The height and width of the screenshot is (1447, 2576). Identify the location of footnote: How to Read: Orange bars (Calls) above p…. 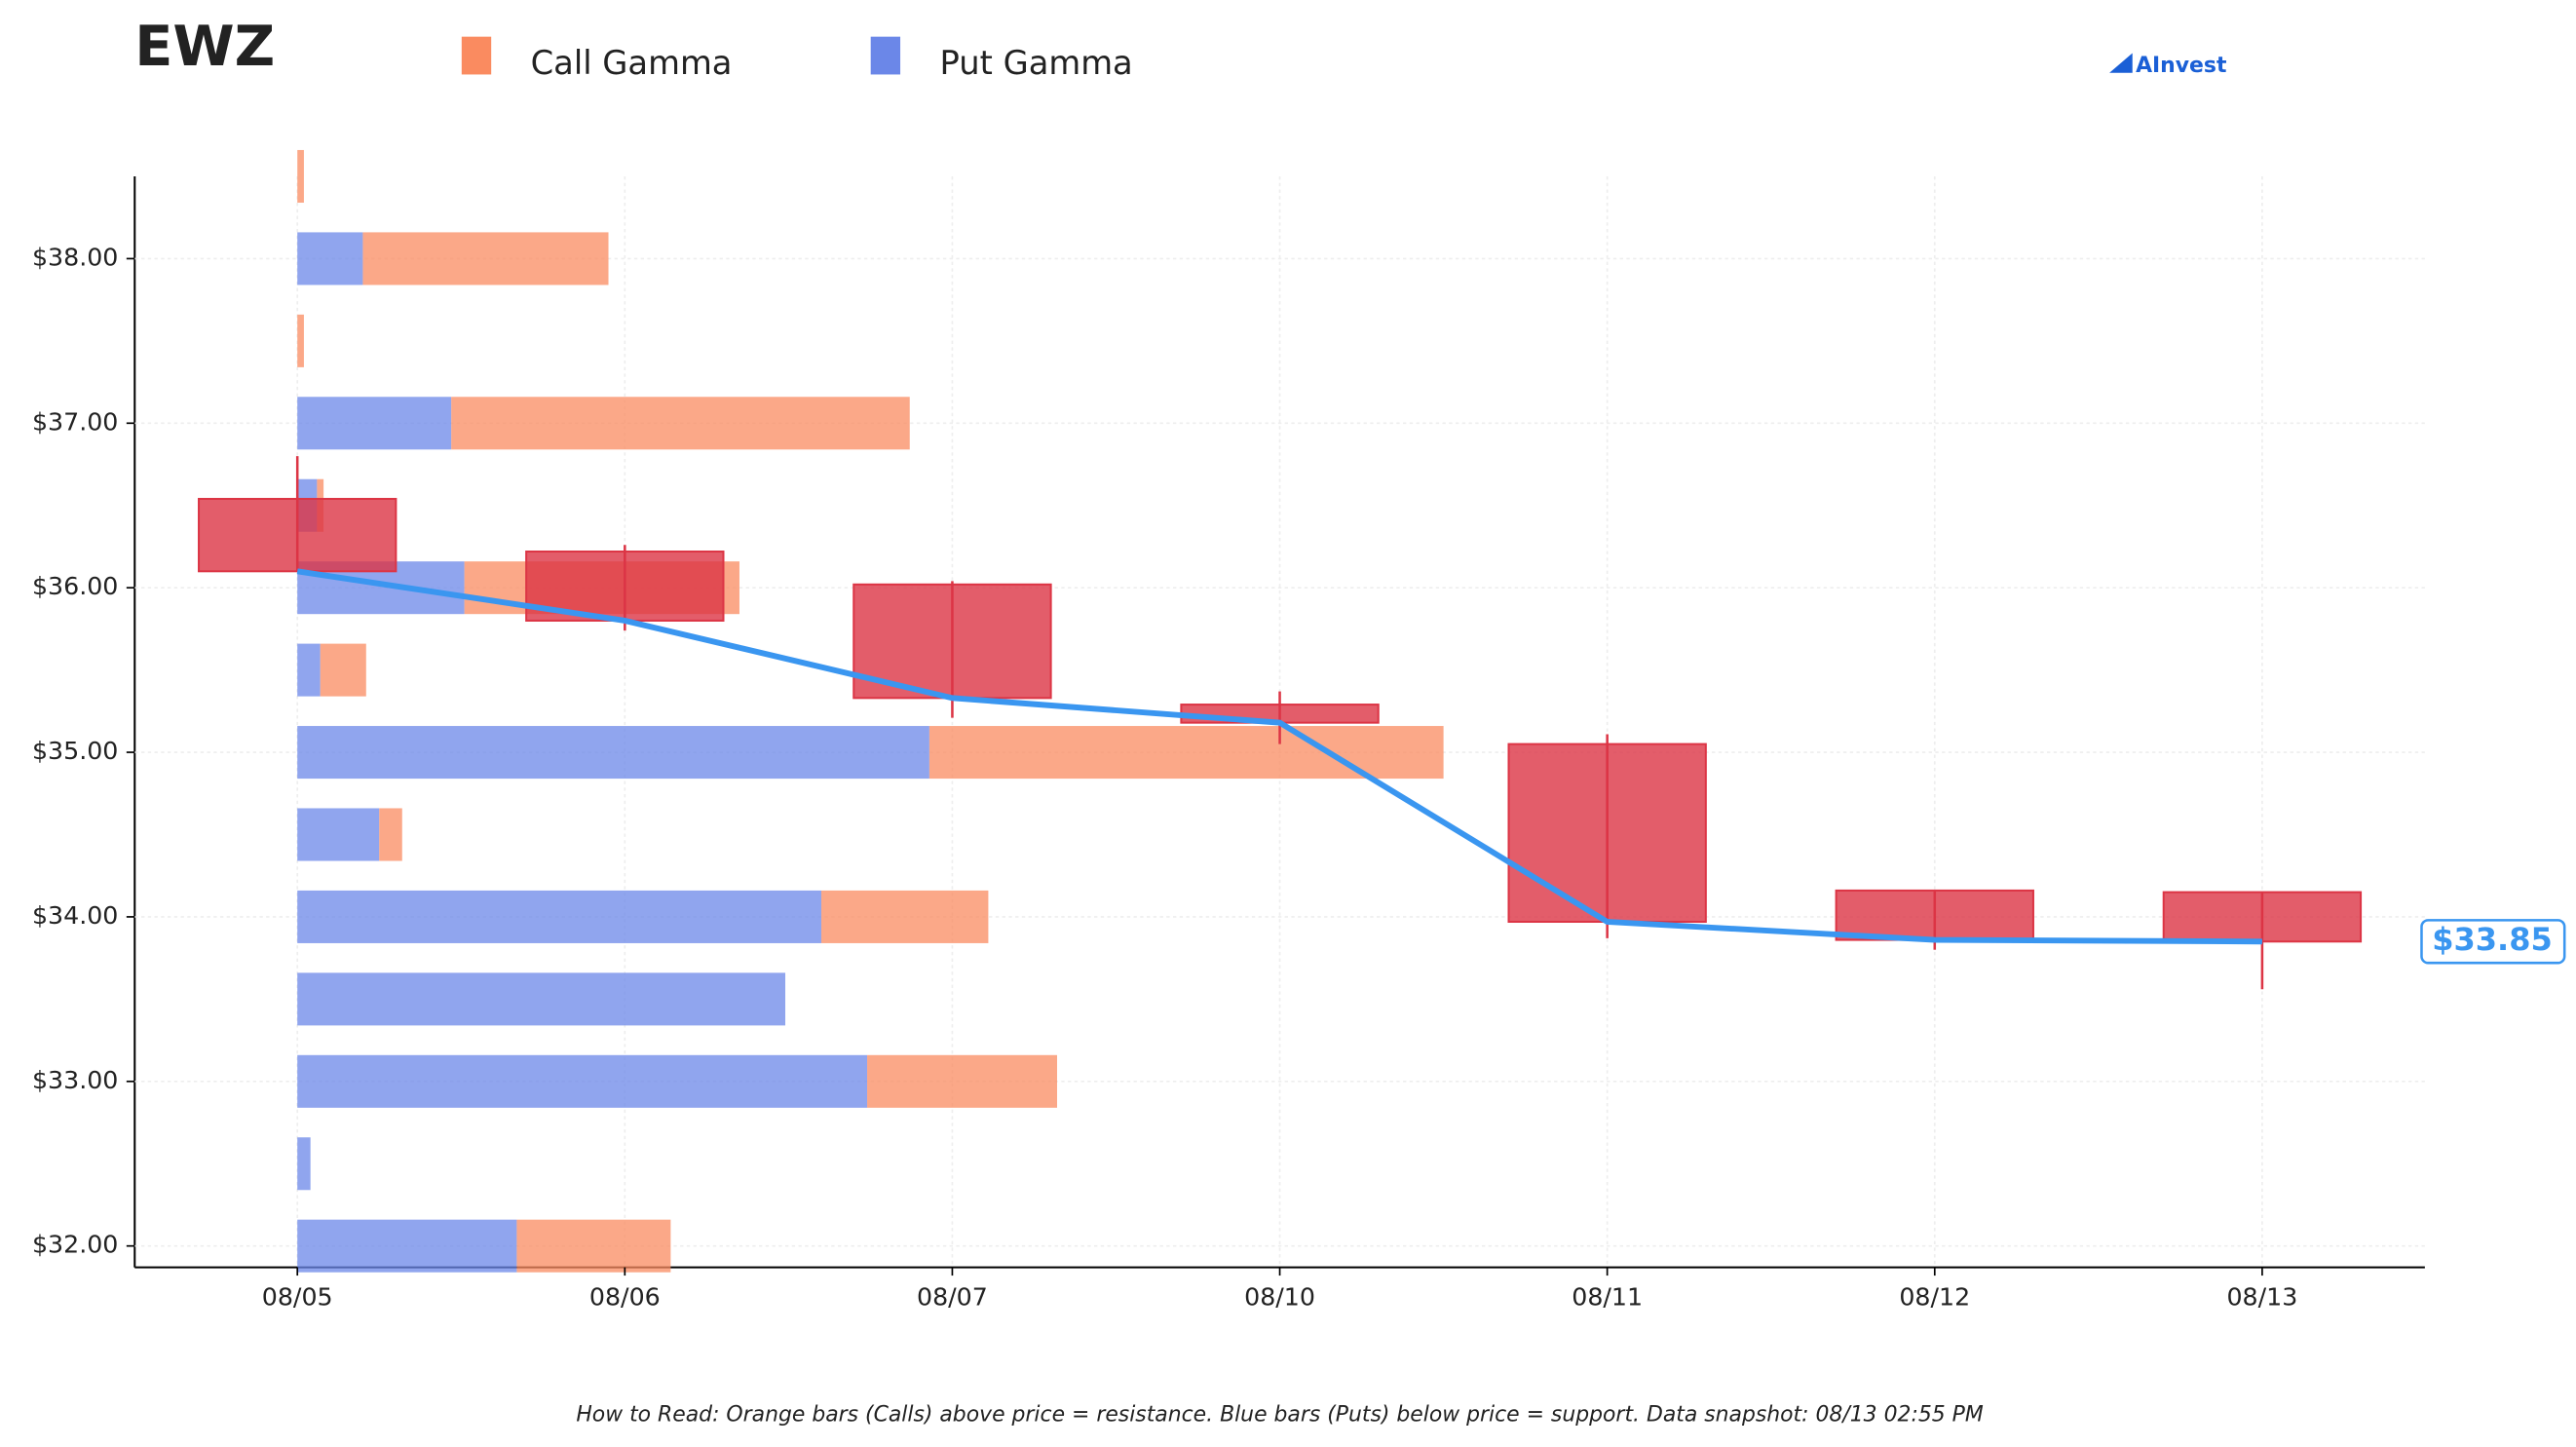
(1280, 1414).